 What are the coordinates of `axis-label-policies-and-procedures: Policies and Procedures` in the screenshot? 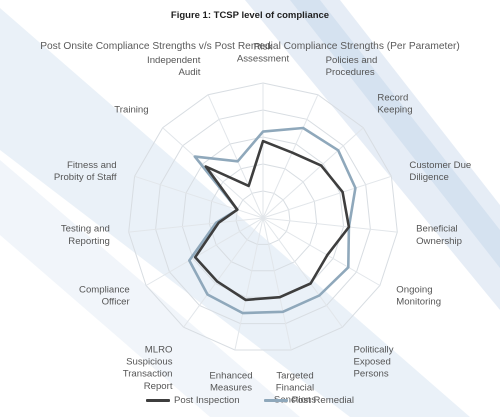 It's located at (352, 66).